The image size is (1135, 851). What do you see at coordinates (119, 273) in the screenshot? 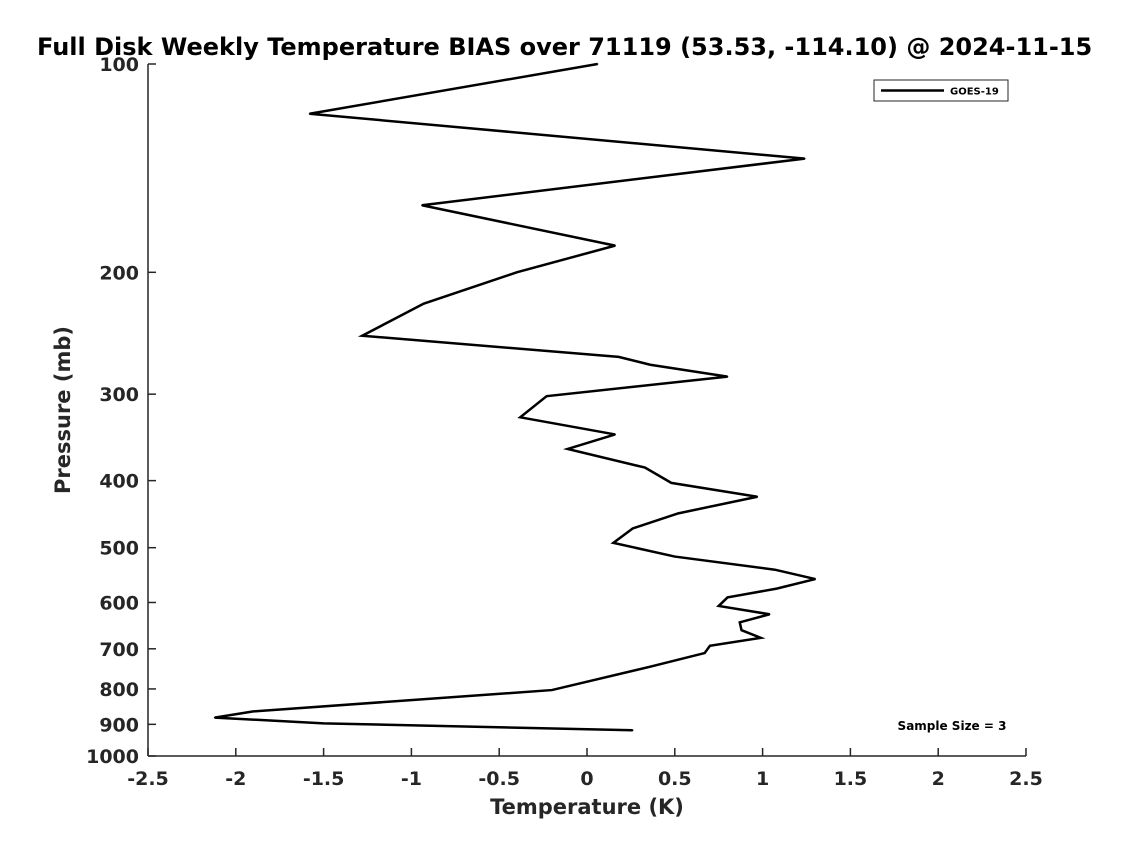
I see `y-tick-label: 200` at bounding box center [119, 273].